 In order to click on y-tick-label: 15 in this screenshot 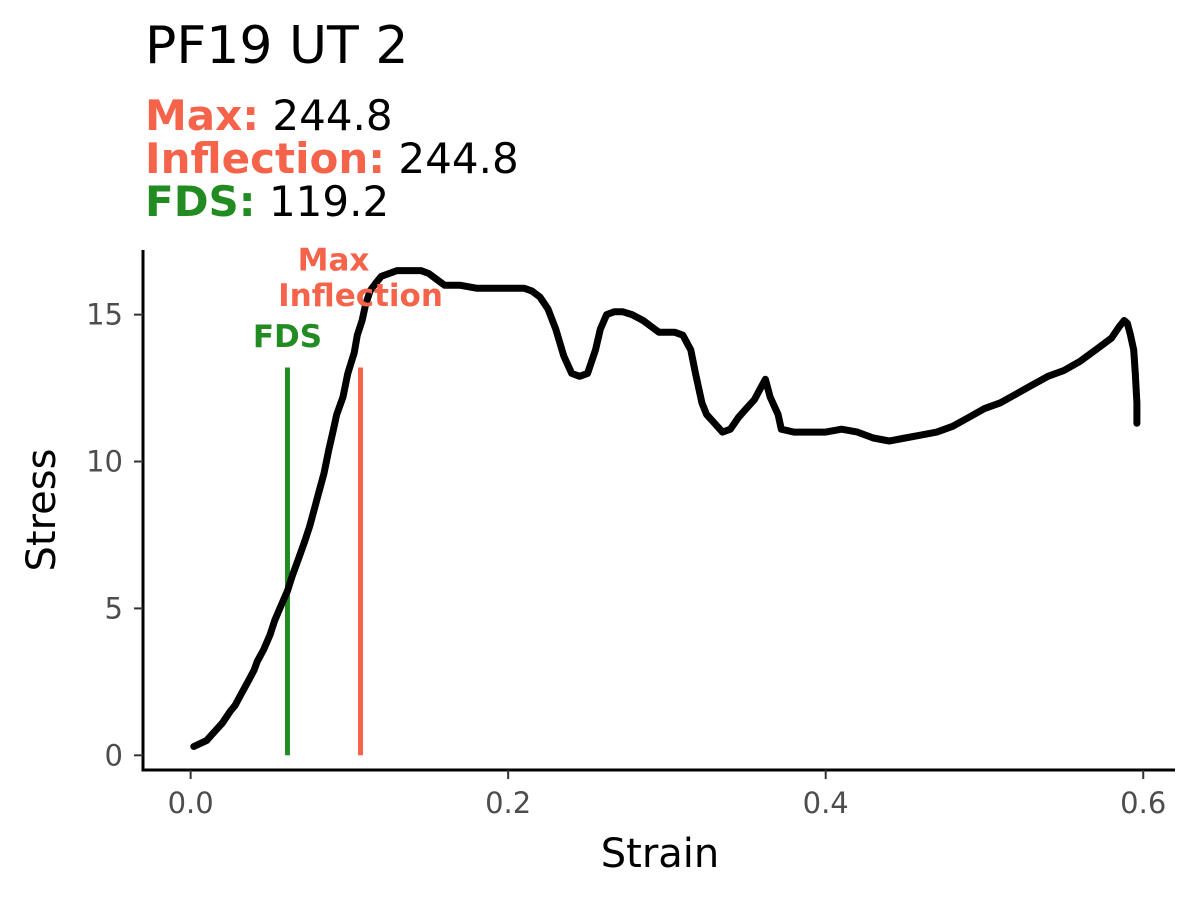, I will do `click(104, 315)`.